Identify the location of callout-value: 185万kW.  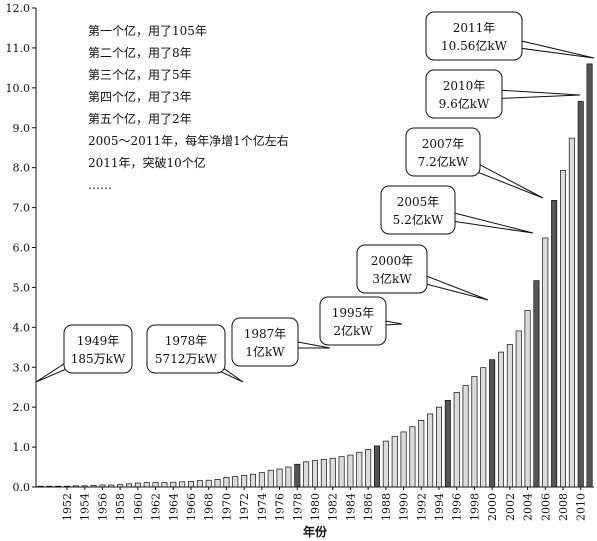
(98, 359).